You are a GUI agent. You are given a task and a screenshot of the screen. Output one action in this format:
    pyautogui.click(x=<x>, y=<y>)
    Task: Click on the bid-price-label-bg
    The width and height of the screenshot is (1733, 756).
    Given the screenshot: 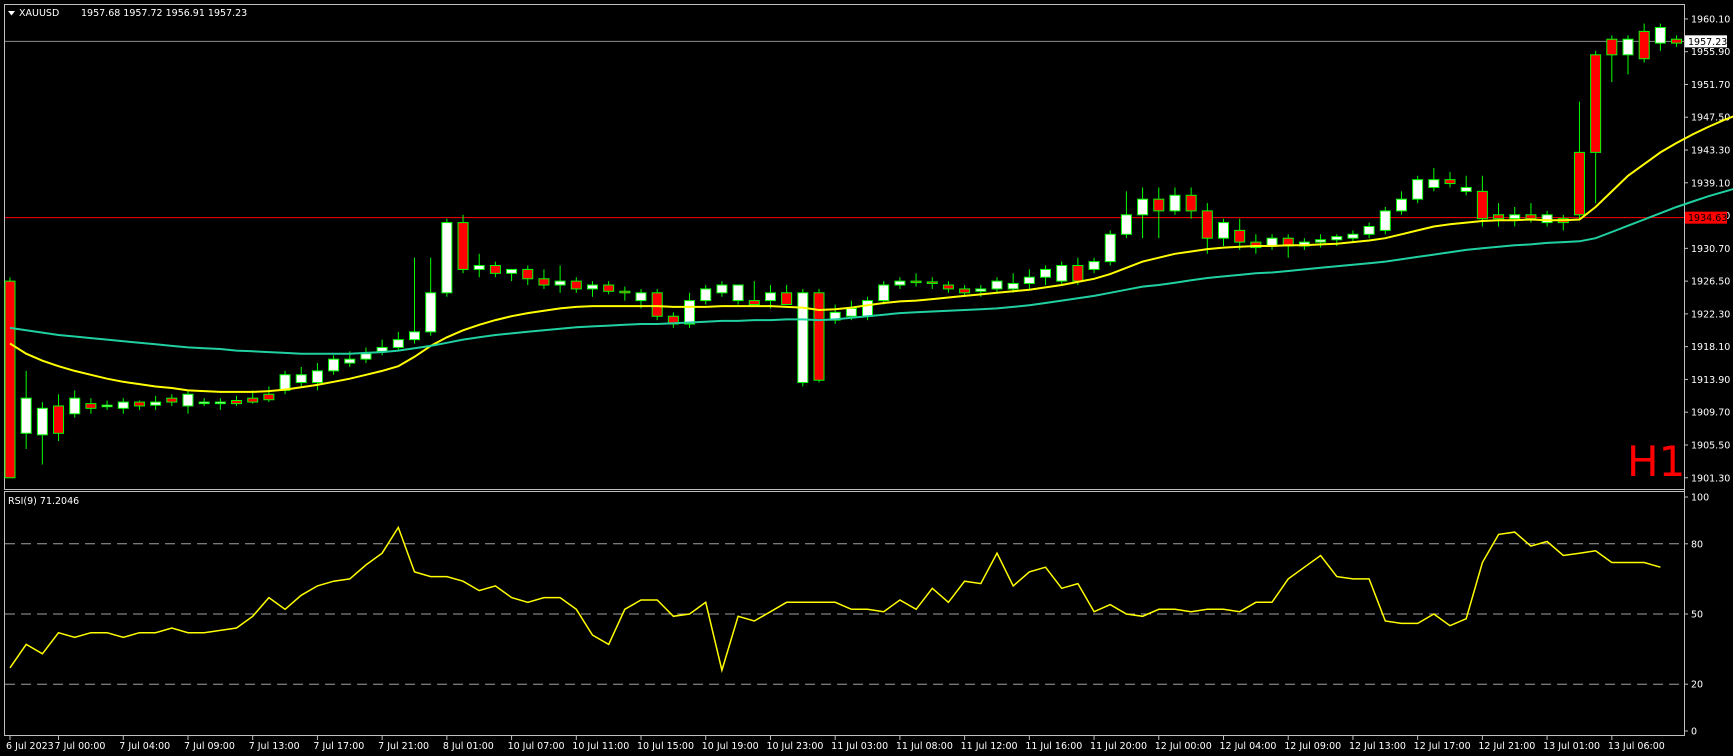 What is the action you would take?
    pyautogui.click(x=1706, y=41)
    